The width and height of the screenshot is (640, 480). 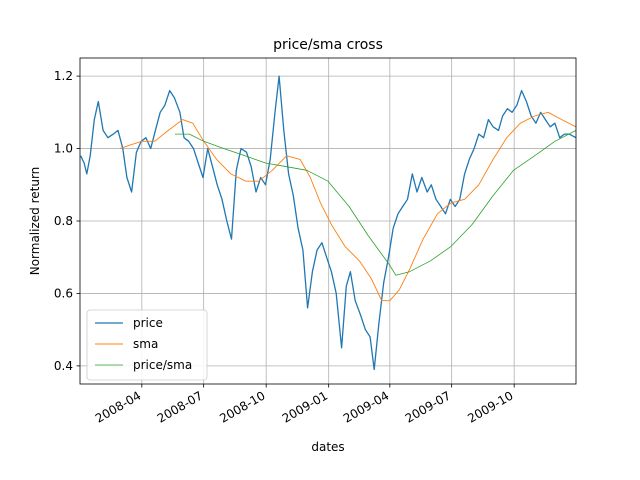 I want to click on legend-label: sma, so click(x=145, y=344).